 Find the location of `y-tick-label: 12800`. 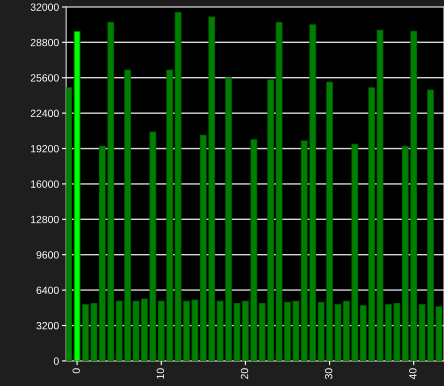

y-tick-label: 12800 is located at coordinates (45, 220).